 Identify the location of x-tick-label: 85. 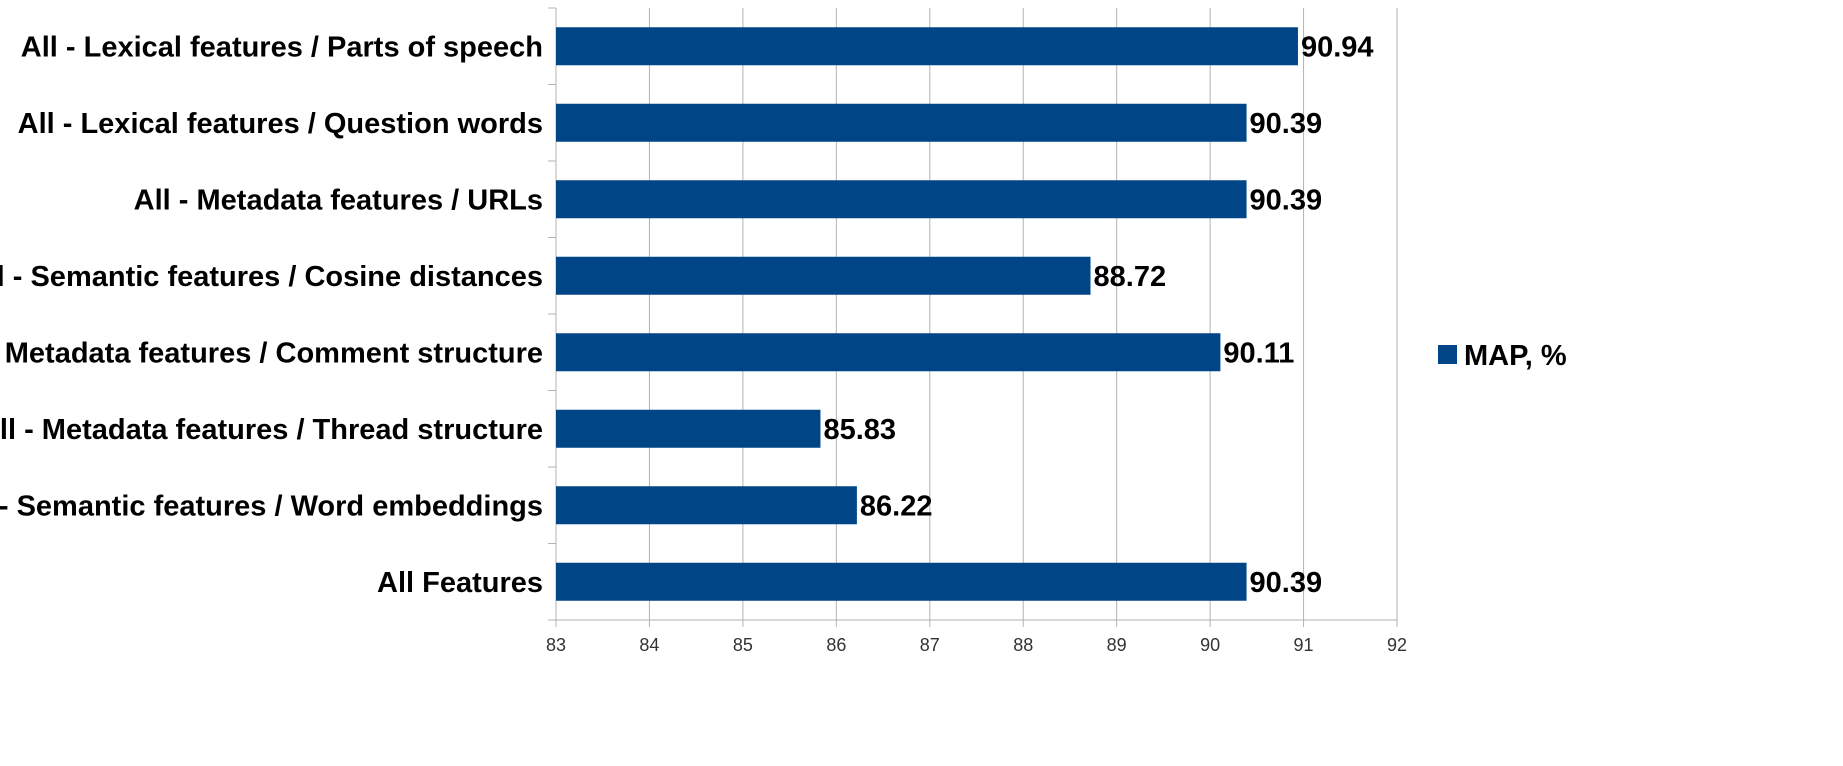
(743, 645).